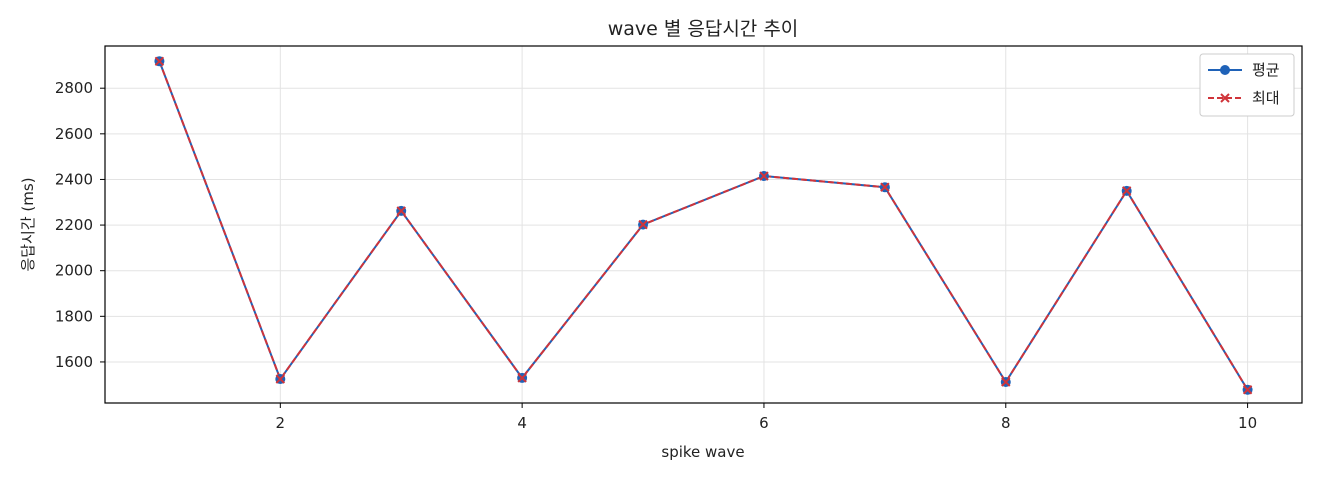 This screenshot has width=1320, height=480. Describe the element at coordinates (1006, 423) in the screenshot. I see `x-tick-label: 8` at that location.